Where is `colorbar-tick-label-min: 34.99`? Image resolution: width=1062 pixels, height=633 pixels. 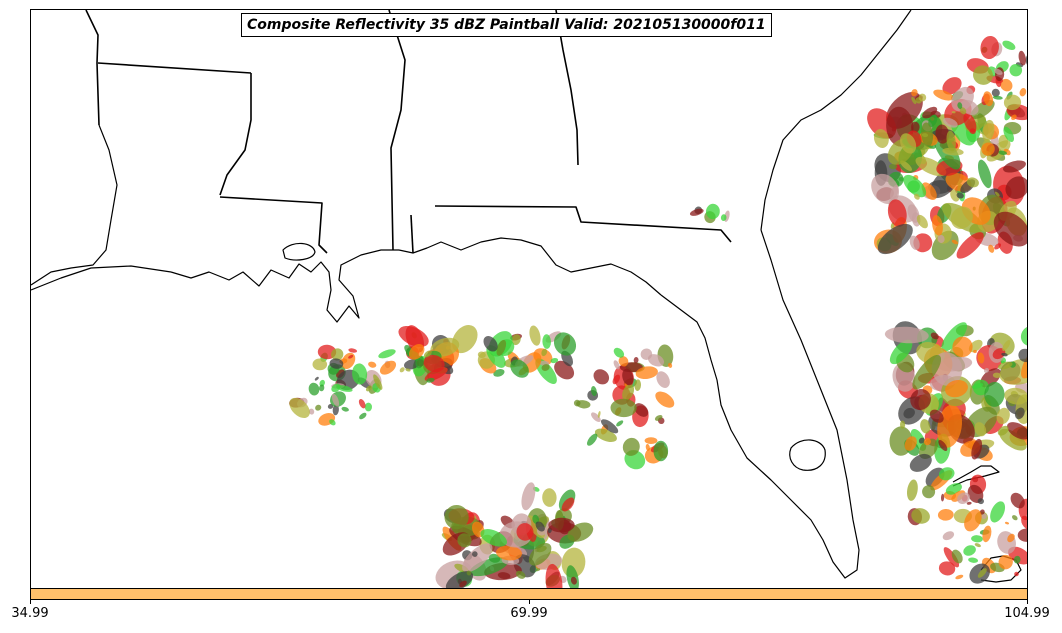
colorbar-tick-label-min: 34.99 is located at coordinates (30, 613).